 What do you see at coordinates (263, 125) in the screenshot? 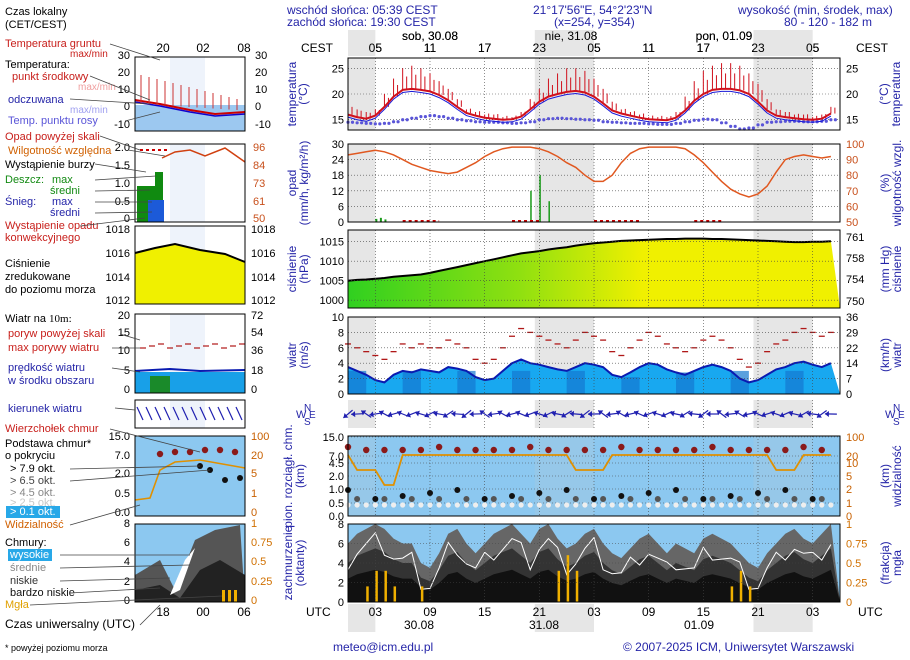
I see `legend-temp-tick-right: -10` at bounding box center [263, 125].